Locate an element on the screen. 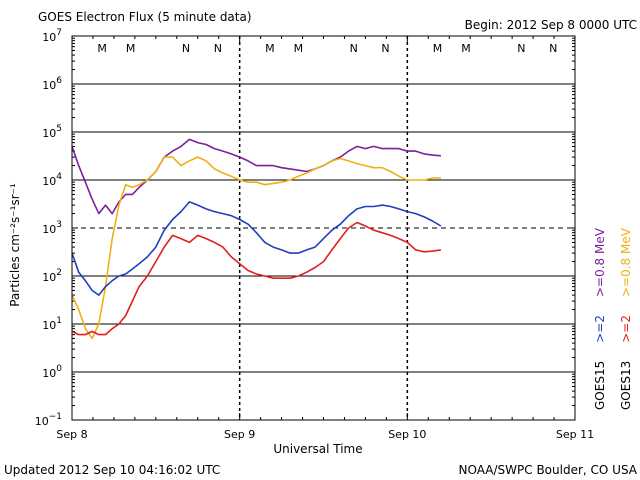 The image size is (640, 480). begin-label: Begin: 2012 Sep 8 0000 UTC is located at coordinates (551, 25).